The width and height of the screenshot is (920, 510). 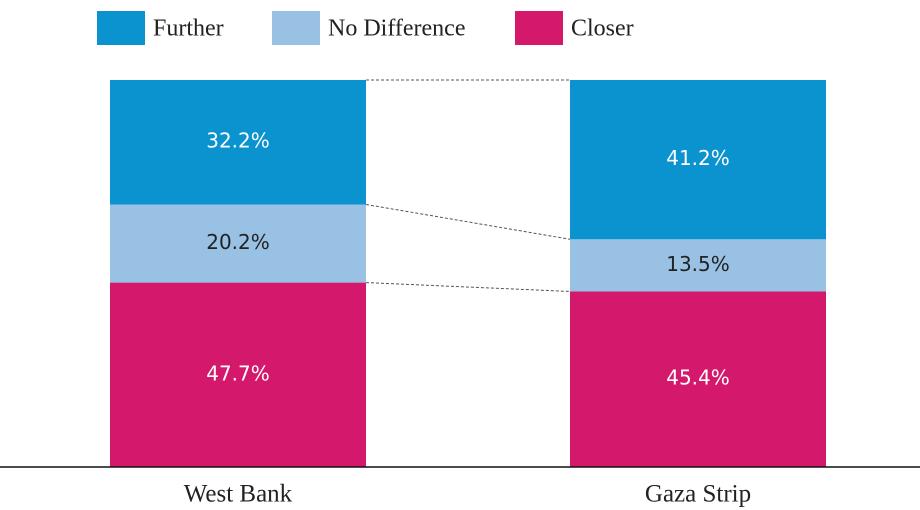 I want to click on x-tick-label: Gaza Strip, so click(x=698, y=494).